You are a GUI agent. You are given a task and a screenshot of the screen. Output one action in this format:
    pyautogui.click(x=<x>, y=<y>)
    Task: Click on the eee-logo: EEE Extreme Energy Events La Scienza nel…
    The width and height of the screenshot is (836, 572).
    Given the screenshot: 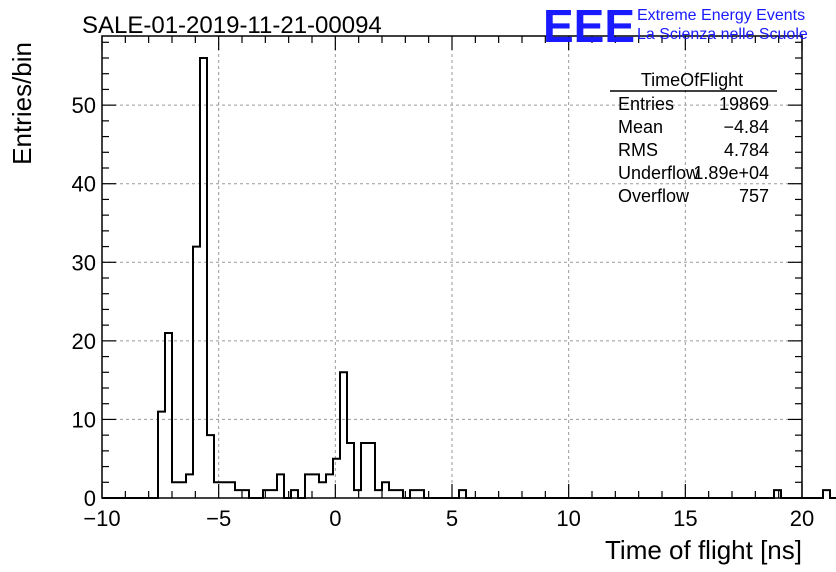 What is the action you would take?
    pyautogui.click(x=675, y=26)
    